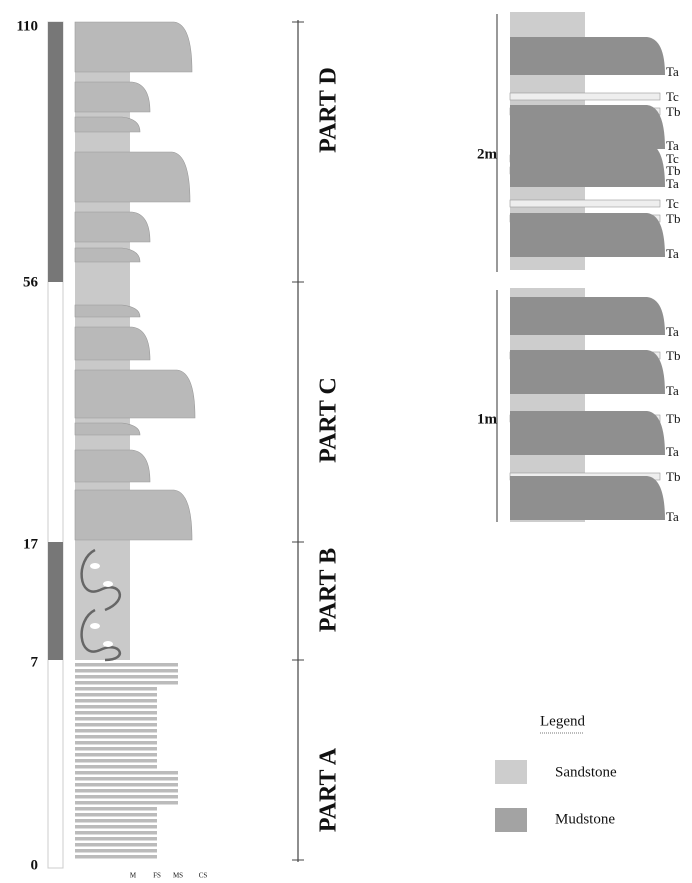 The height and width of the screenshot is (883, 692). Describe the element at coordinates (203, 876) in the screenshot. I see `grain-label: CS` at that location.